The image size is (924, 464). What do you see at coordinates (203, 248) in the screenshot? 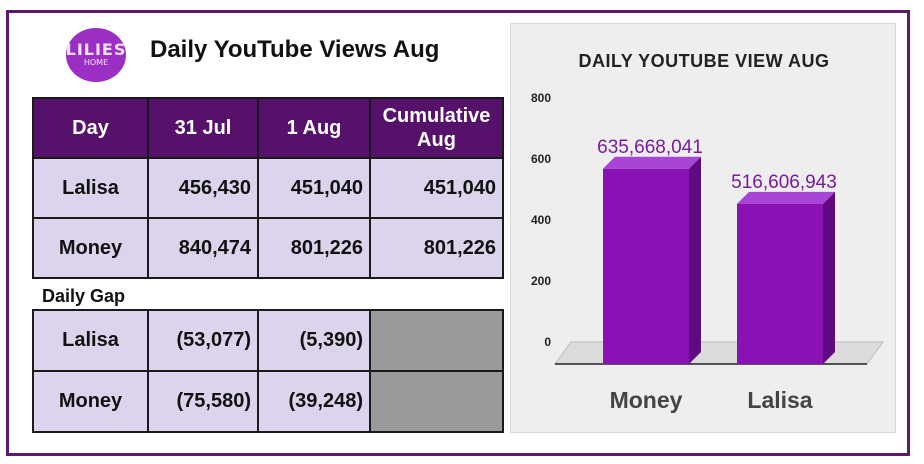
I see `cell-value: 840,474` at bounding box center [203, 248].